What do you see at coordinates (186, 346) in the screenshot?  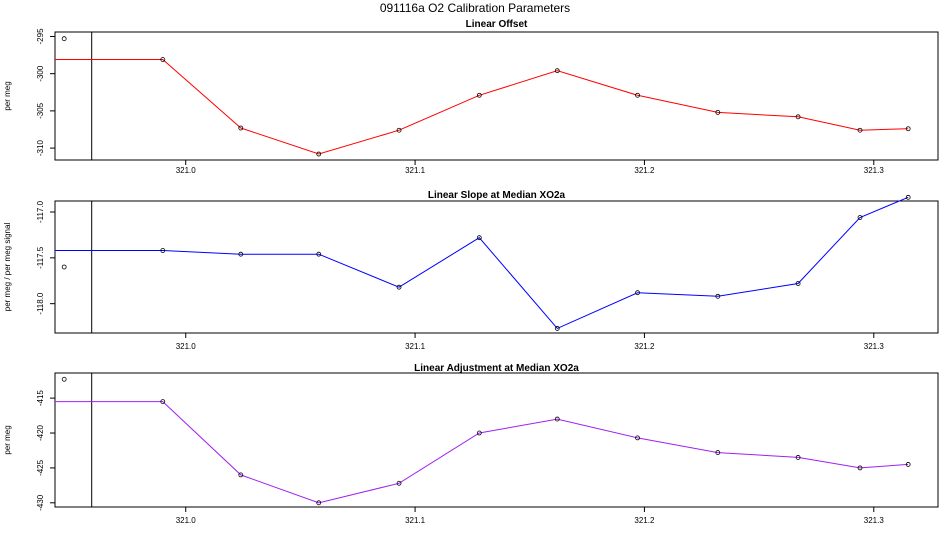 I see `linear-slope-xtick-label: 321.0` at bounding box center [186, 346].